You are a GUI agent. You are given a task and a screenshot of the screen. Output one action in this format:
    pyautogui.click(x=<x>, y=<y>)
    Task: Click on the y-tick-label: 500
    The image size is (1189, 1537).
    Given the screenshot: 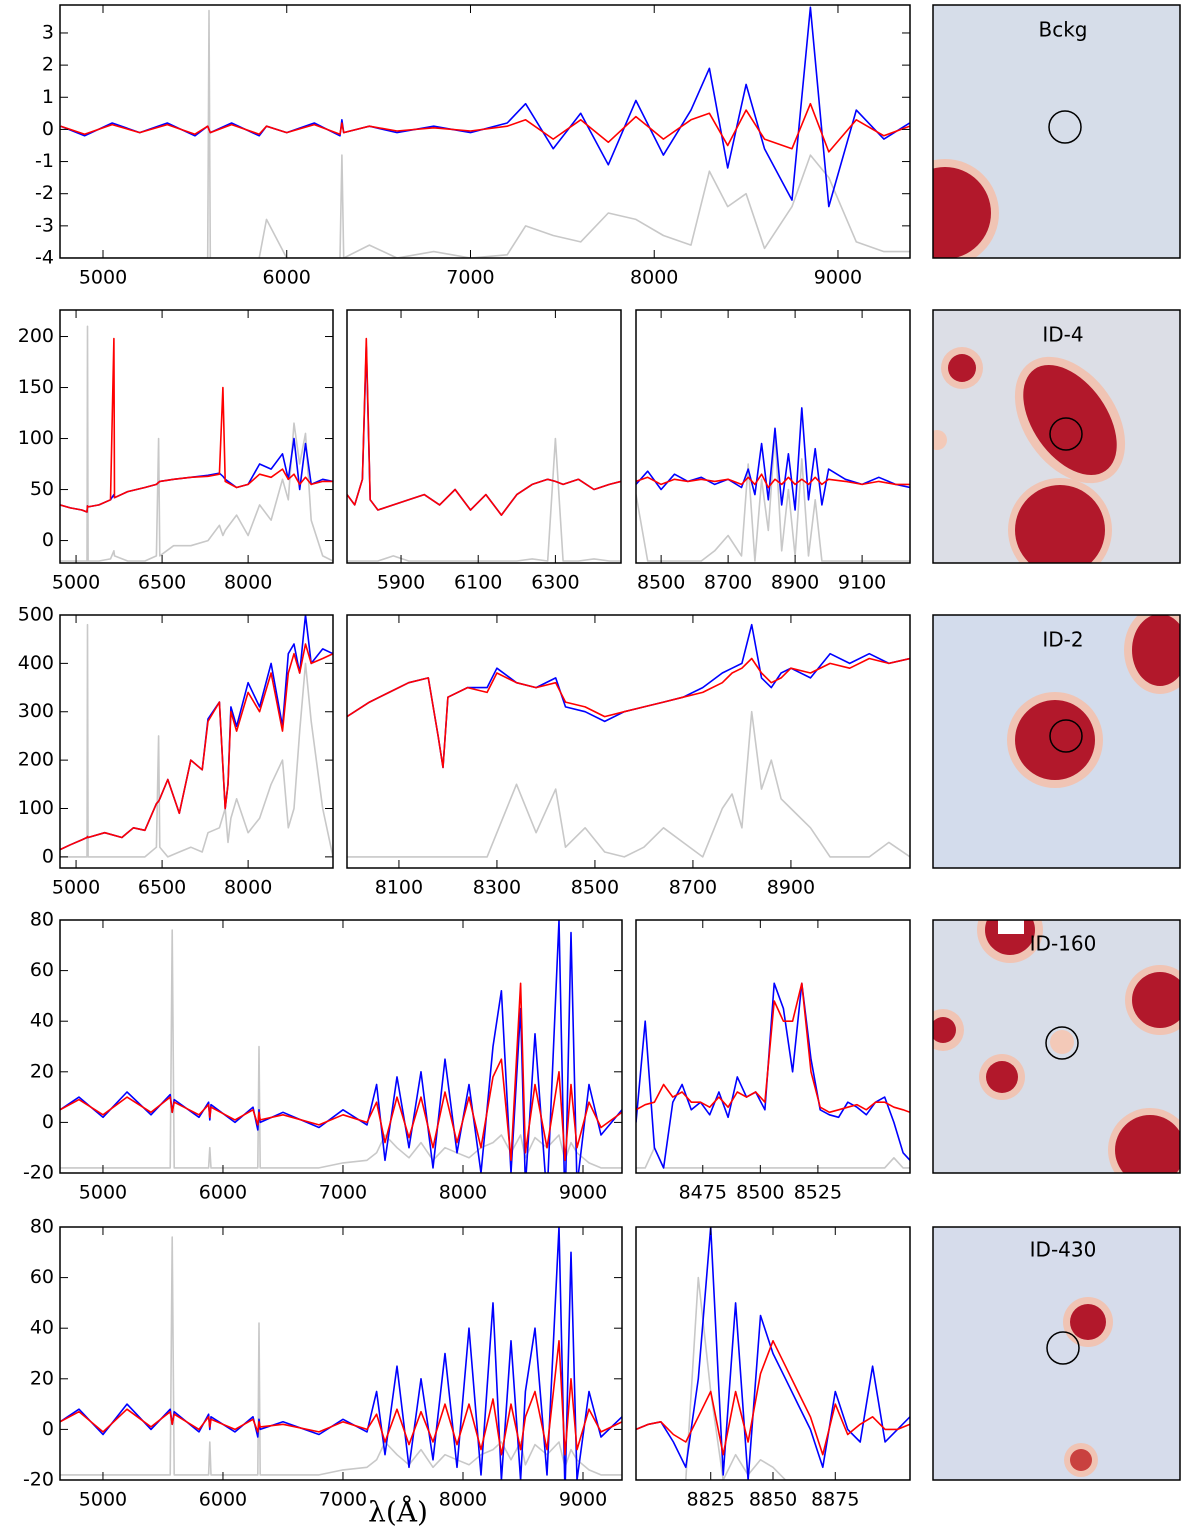 What is the action you would take?
    pyautogui.click(x=36, y=615)
    